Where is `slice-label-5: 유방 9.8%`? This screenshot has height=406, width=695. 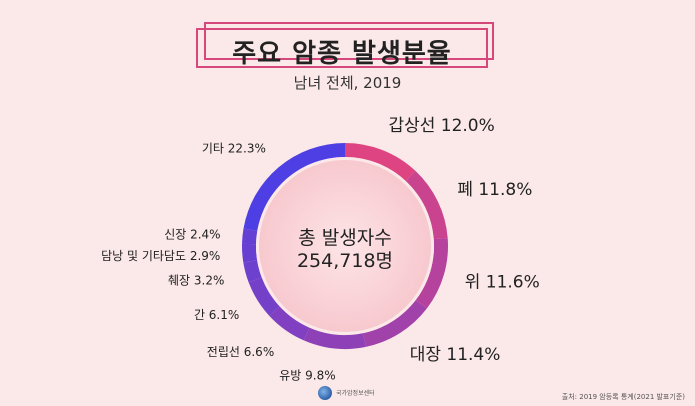
slice-label-5: 유방 9.8% is located at coordinates (307, 375).